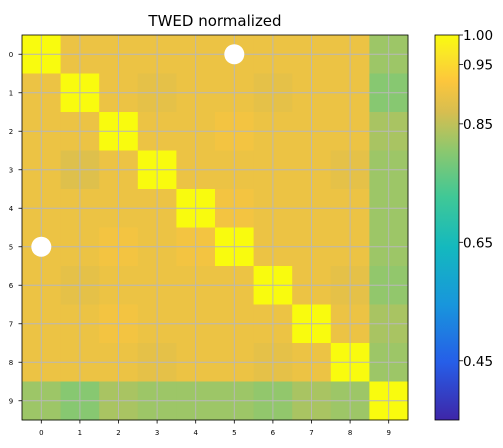 The width and height of the screenshot is (503, 448). I want to click on x-tick-label: 5, so click(234, 433).